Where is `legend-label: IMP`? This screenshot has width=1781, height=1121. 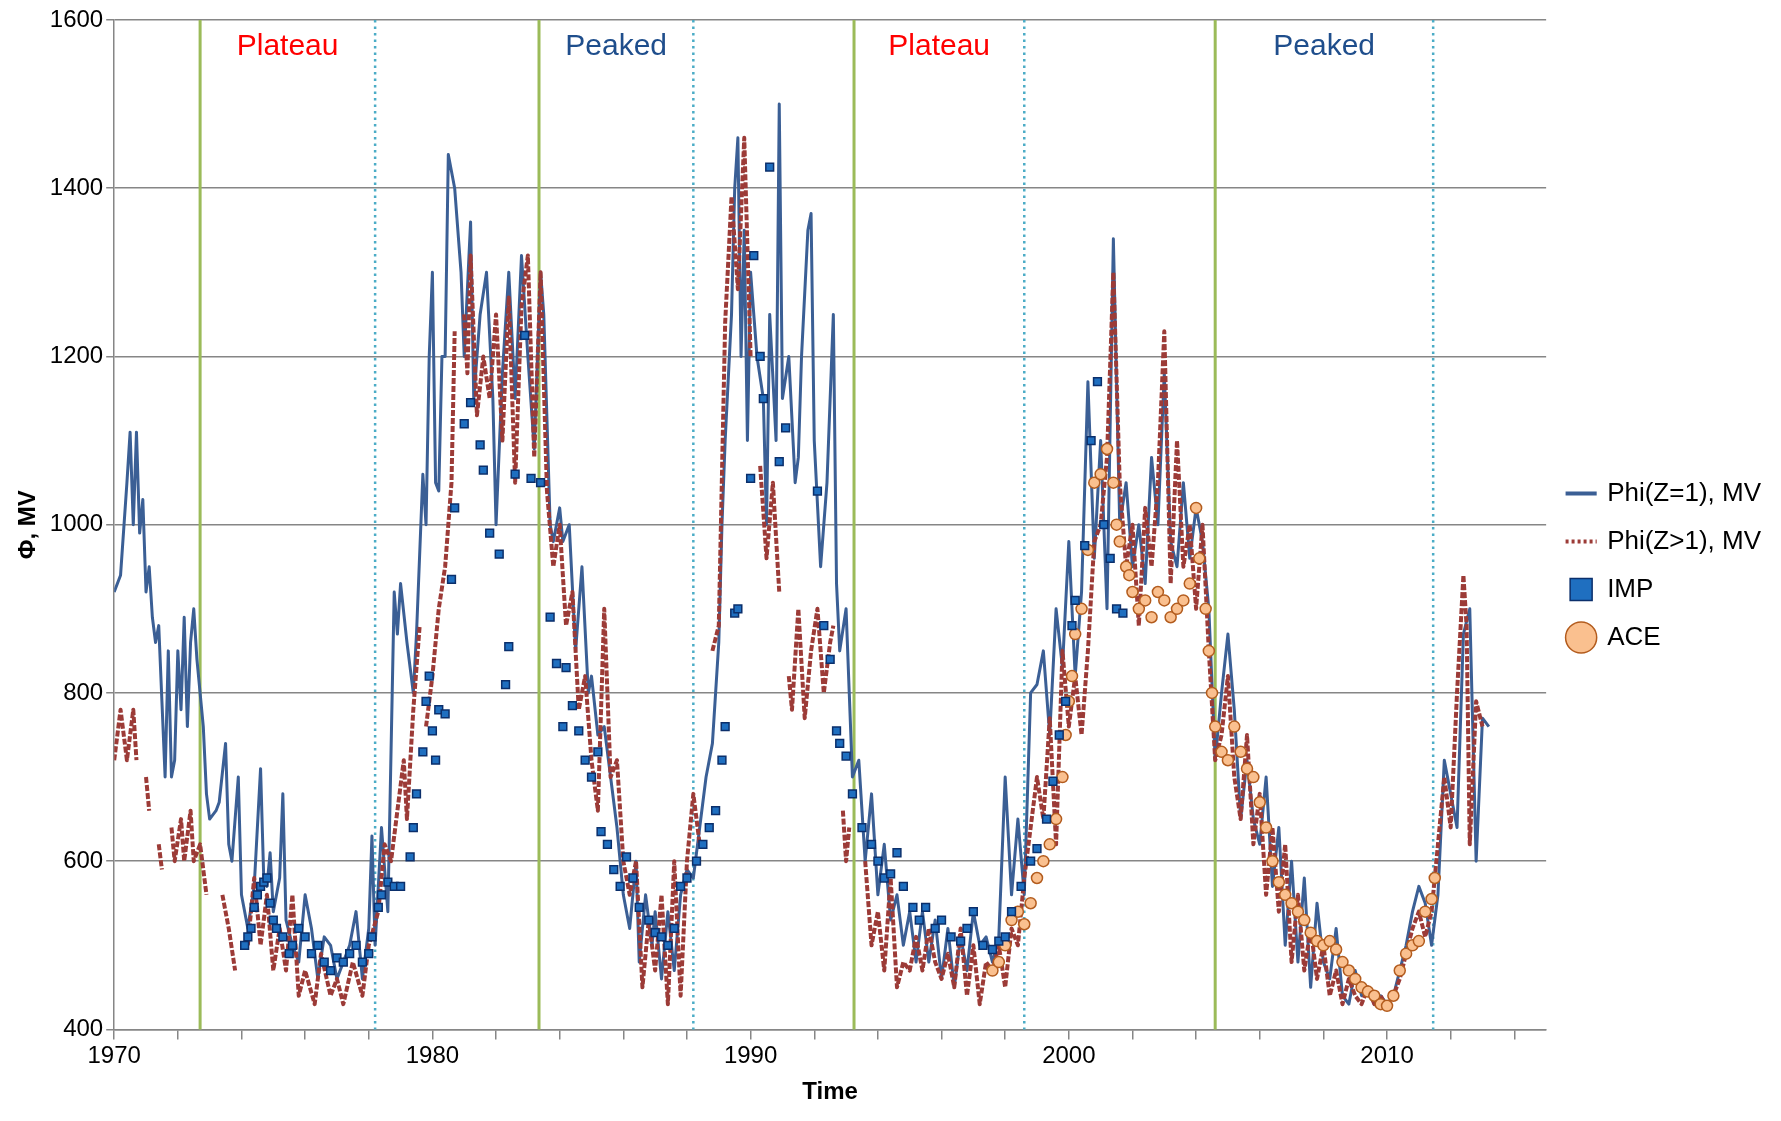
legend-label: IMP is located at coordinates (1630, 587).